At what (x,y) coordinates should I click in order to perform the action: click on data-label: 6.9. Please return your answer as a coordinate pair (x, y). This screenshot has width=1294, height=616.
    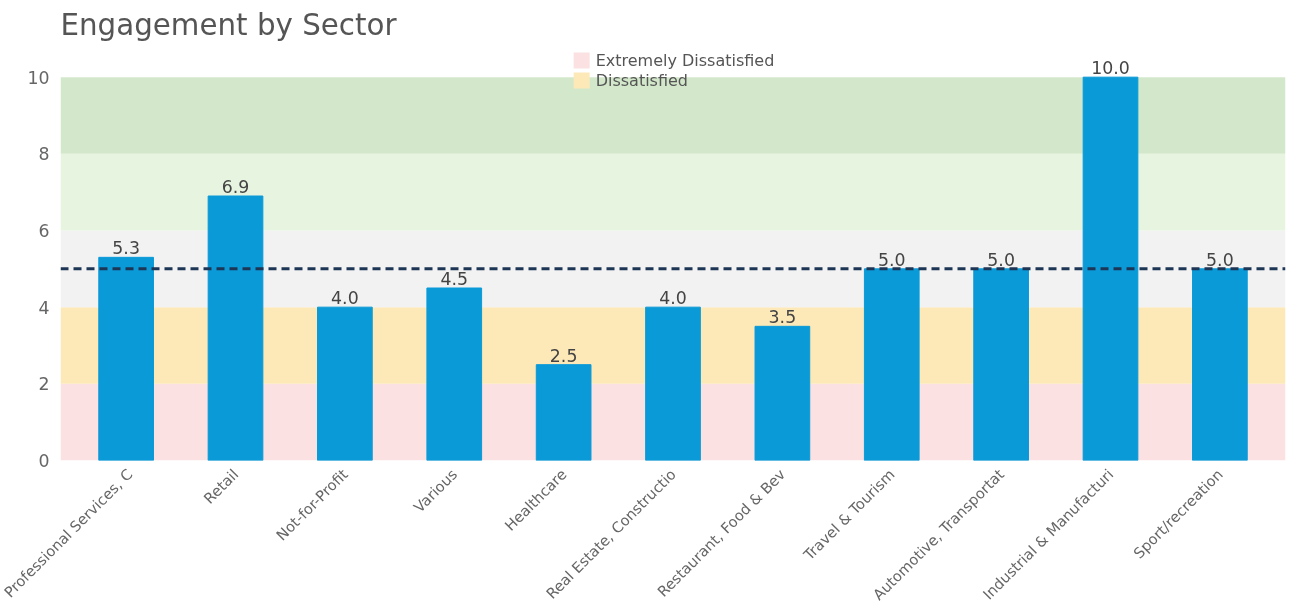
    Looking at the image, I should click on (235, 187).